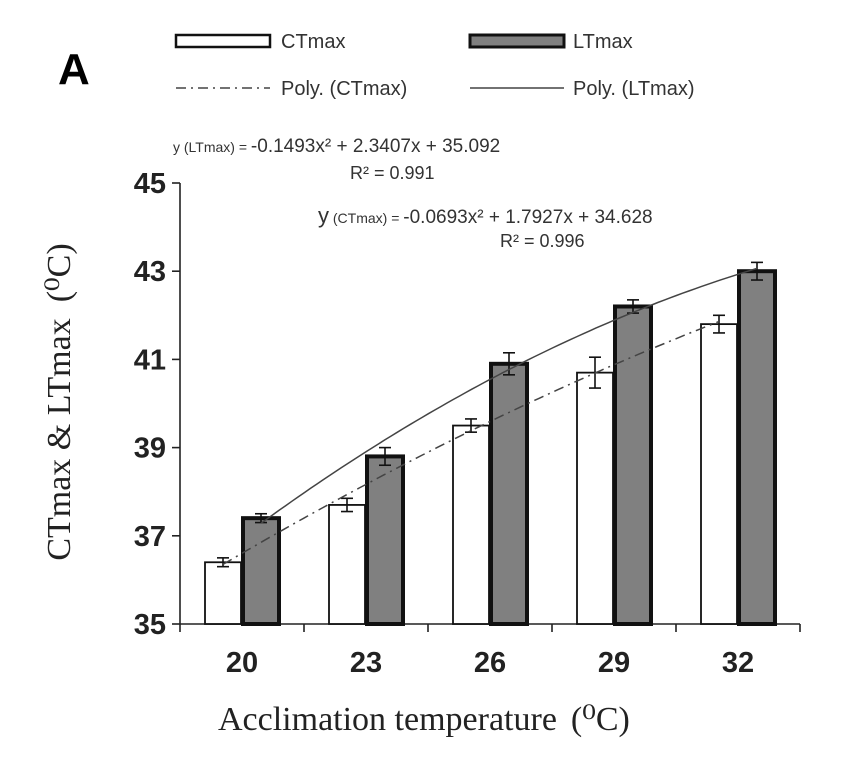 This screenshot has width=859, height=774. I want to click on y-axis-title: CTmax & LTmax (⁰C), so click(59, 401).